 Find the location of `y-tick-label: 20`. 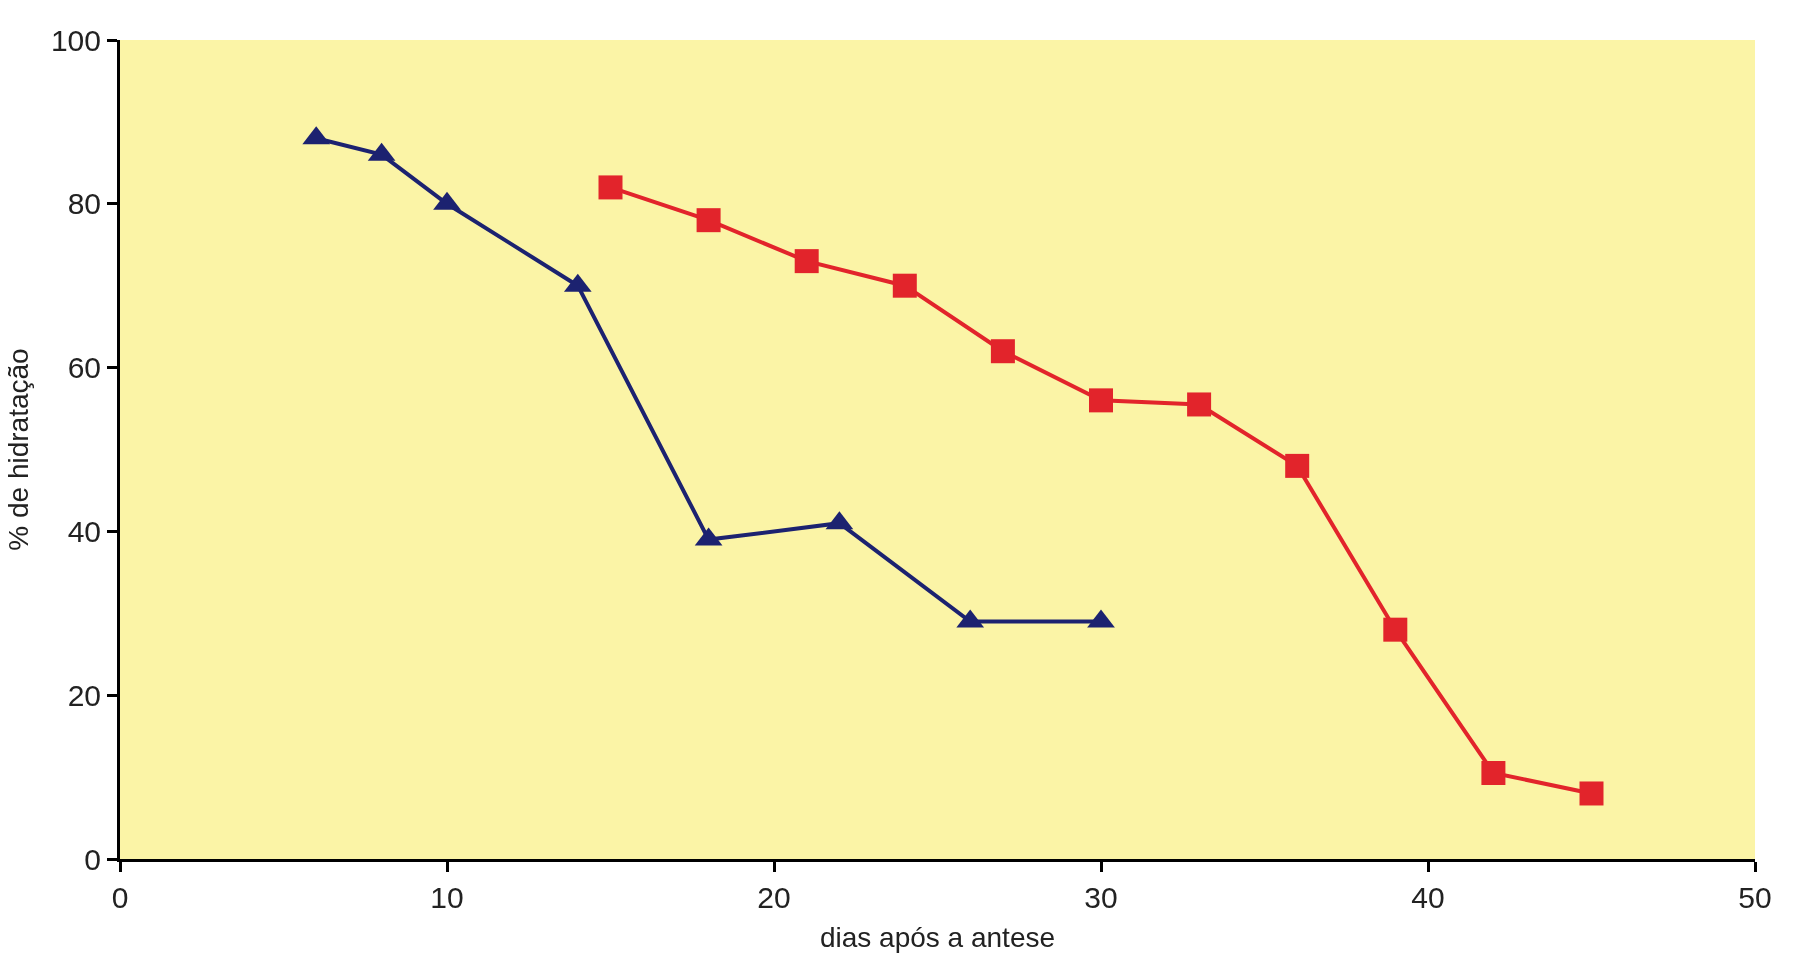

y-tick-label: 20 is located at coordinates (84, 695).